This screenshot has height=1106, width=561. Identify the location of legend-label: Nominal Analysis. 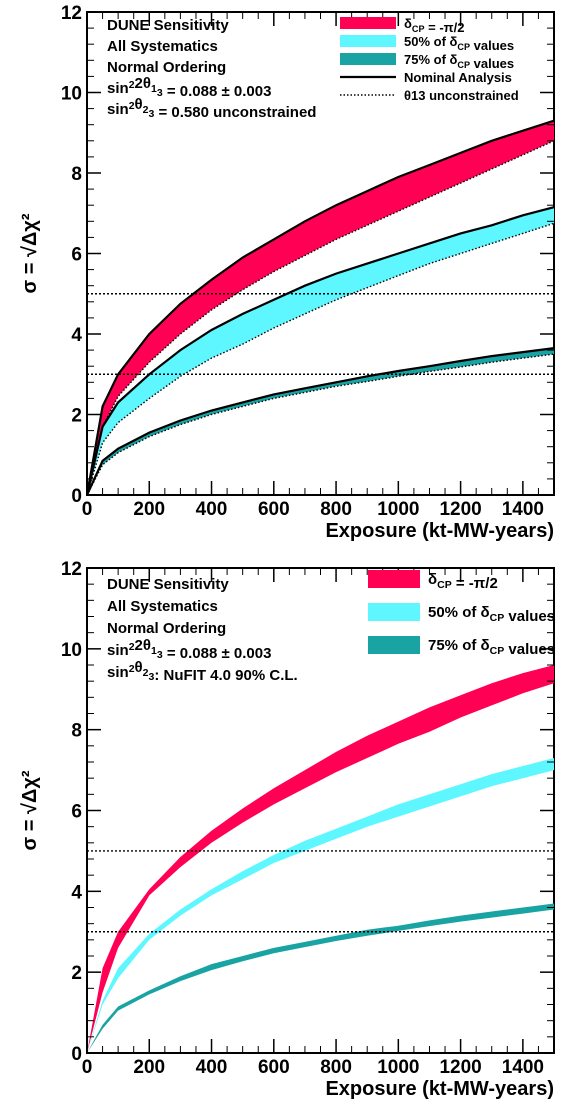
(458, 77).